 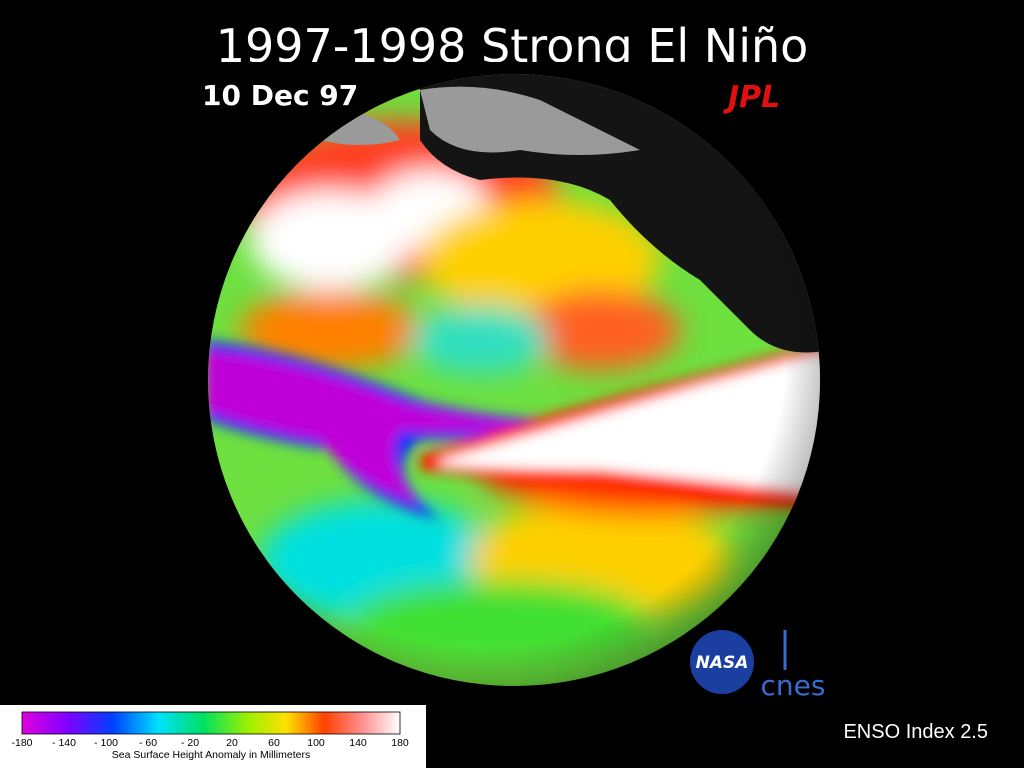 What do you see at coordinates (190, 743) in the screenshot?
I see `colorbar-tick-label: - 20` at bounding box center [190, 743].